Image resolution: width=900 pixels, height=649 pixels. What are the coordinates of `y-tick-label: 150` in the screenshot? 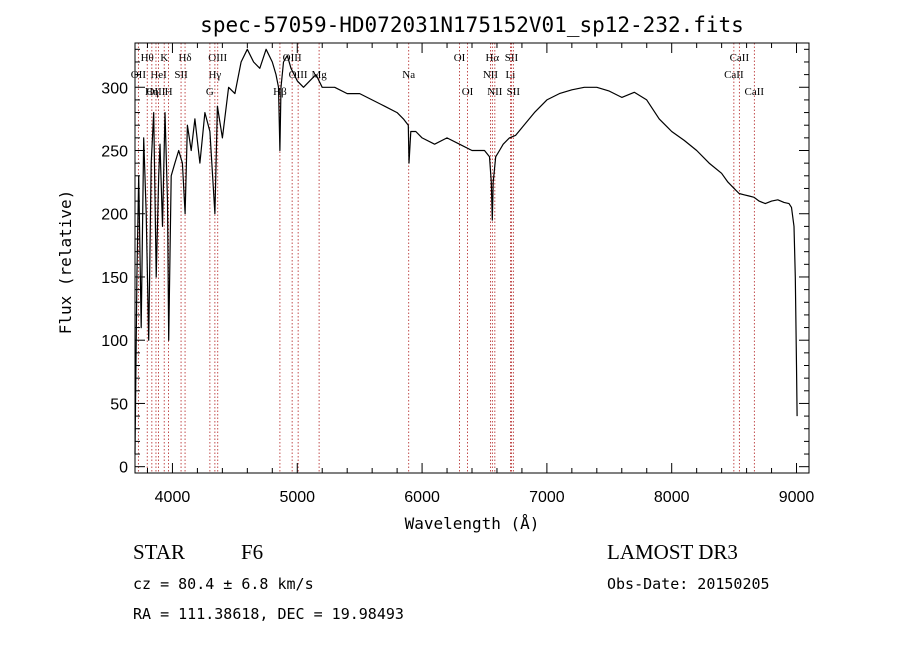 It's located at (114, 278).